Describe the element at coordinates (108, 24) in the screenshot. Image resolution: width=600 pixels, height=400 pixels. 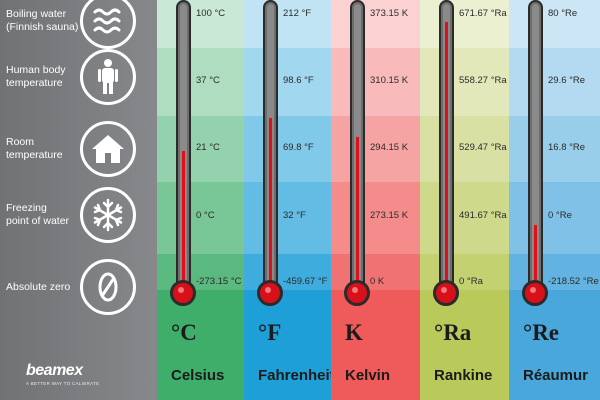
I see `steam-waves-icon` at that location.